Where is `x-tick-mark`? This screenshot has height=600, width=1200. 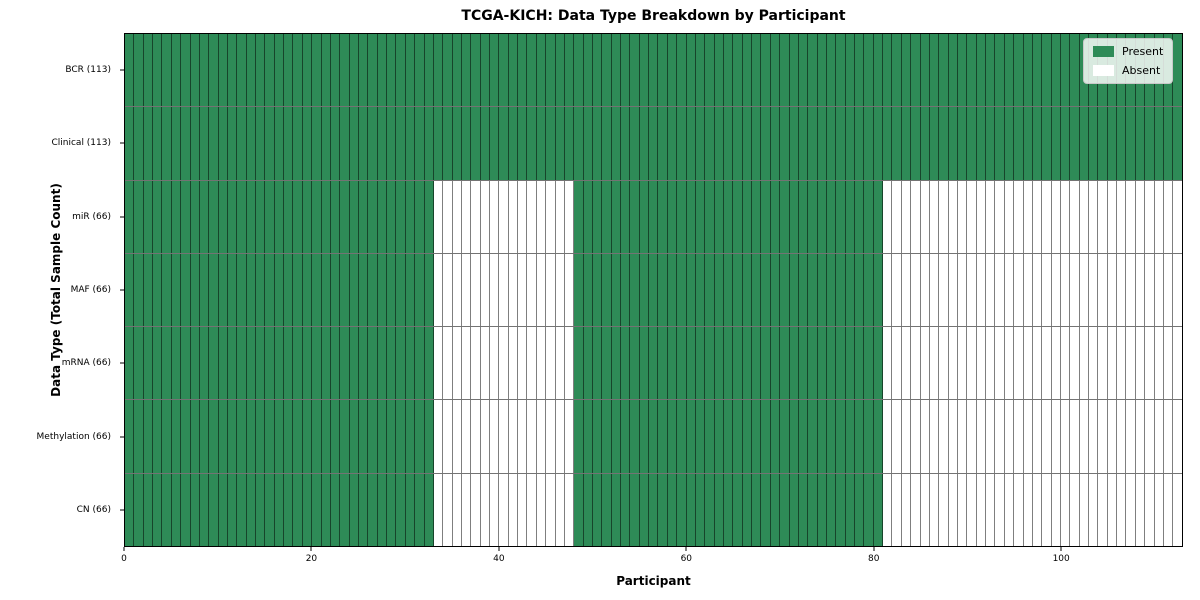 x-tick-mark is located at coordinates (1061, 549).